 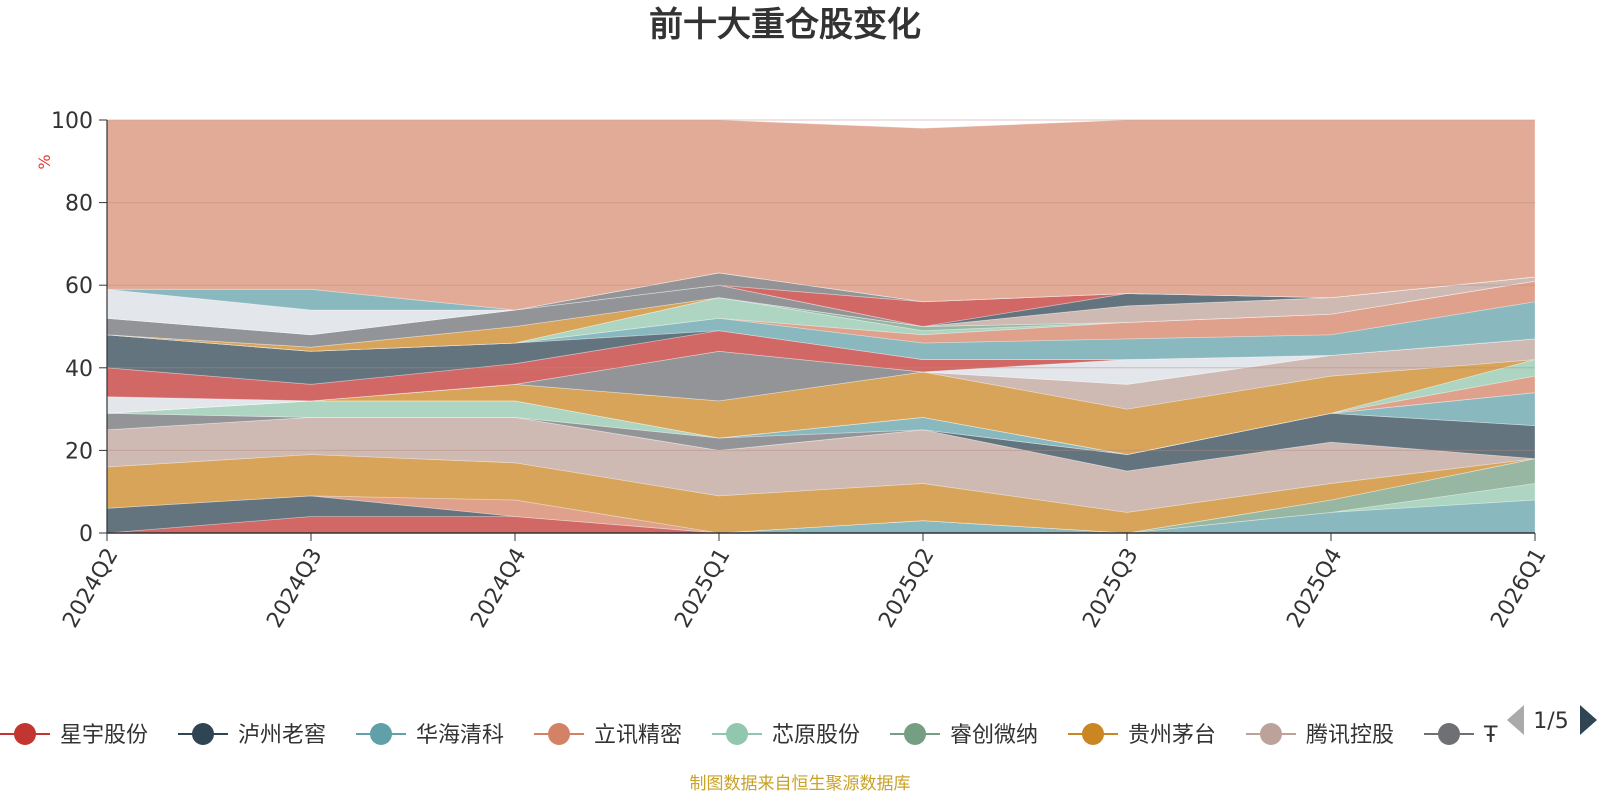 I want to click on prev-page-icon, so click(x=1515, y=720).